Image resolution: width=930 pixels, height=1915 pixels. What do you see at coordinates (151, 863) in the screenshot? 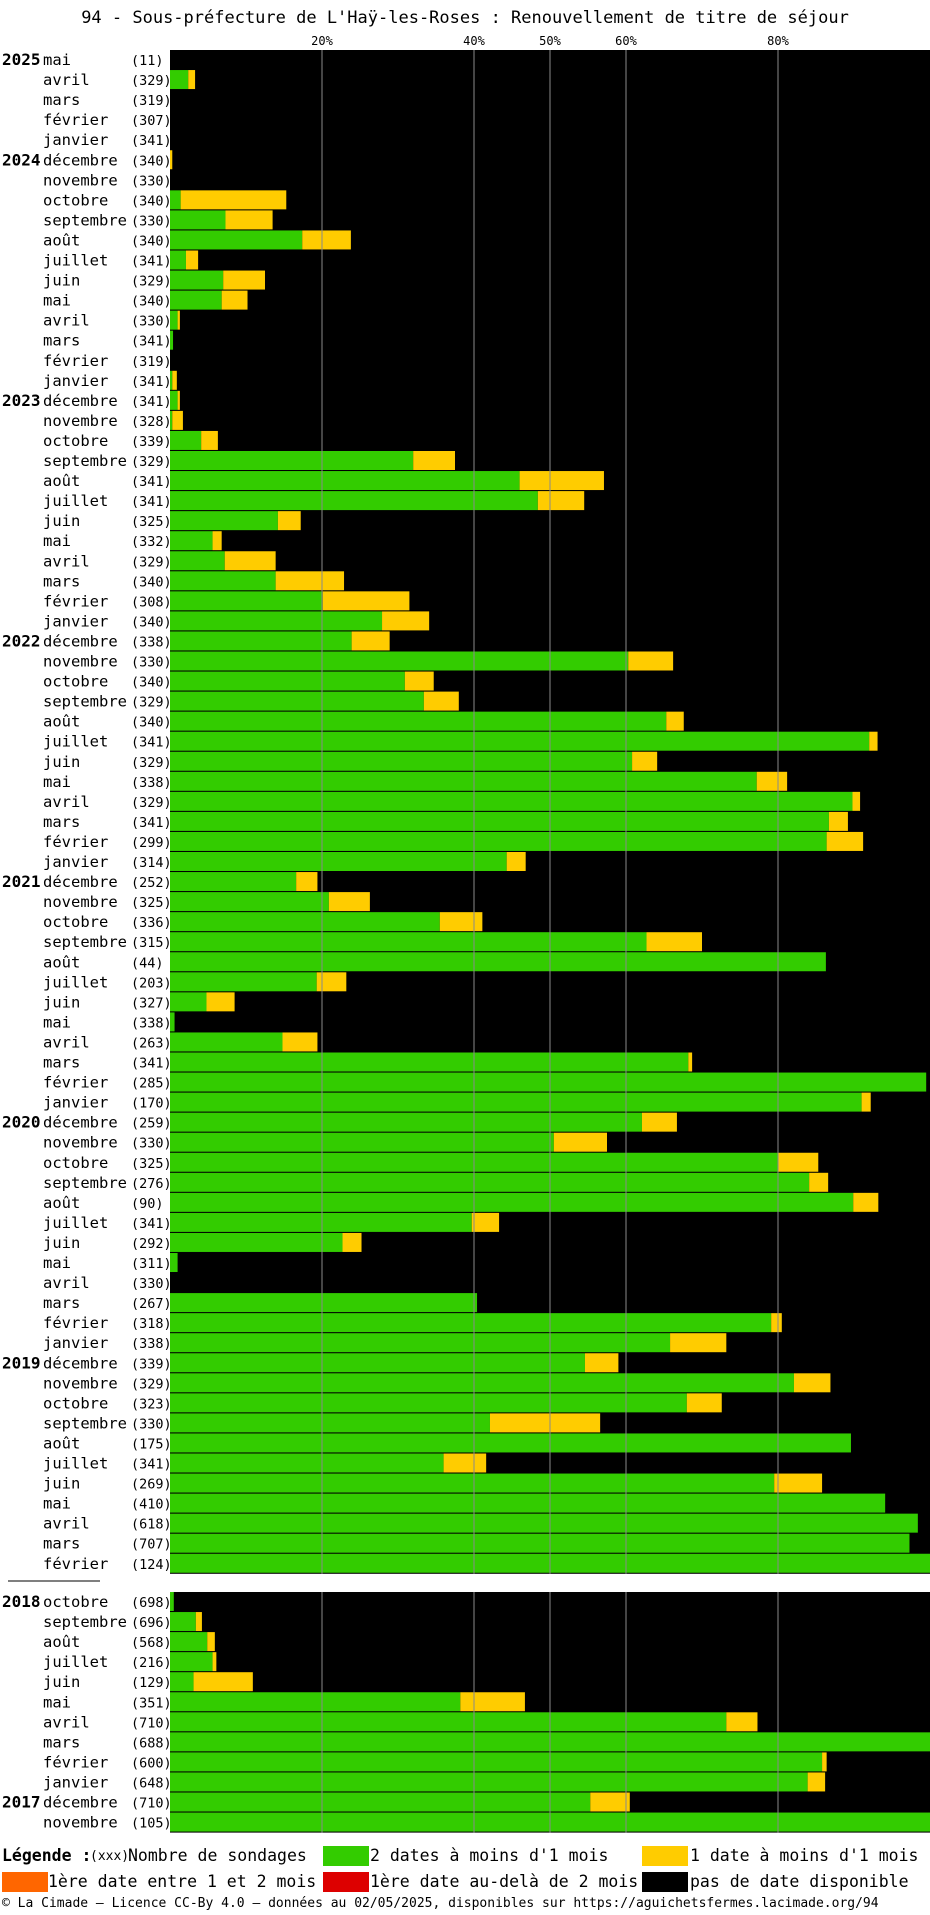
I see `count-label: (314)` at bounding box center [151, 863].